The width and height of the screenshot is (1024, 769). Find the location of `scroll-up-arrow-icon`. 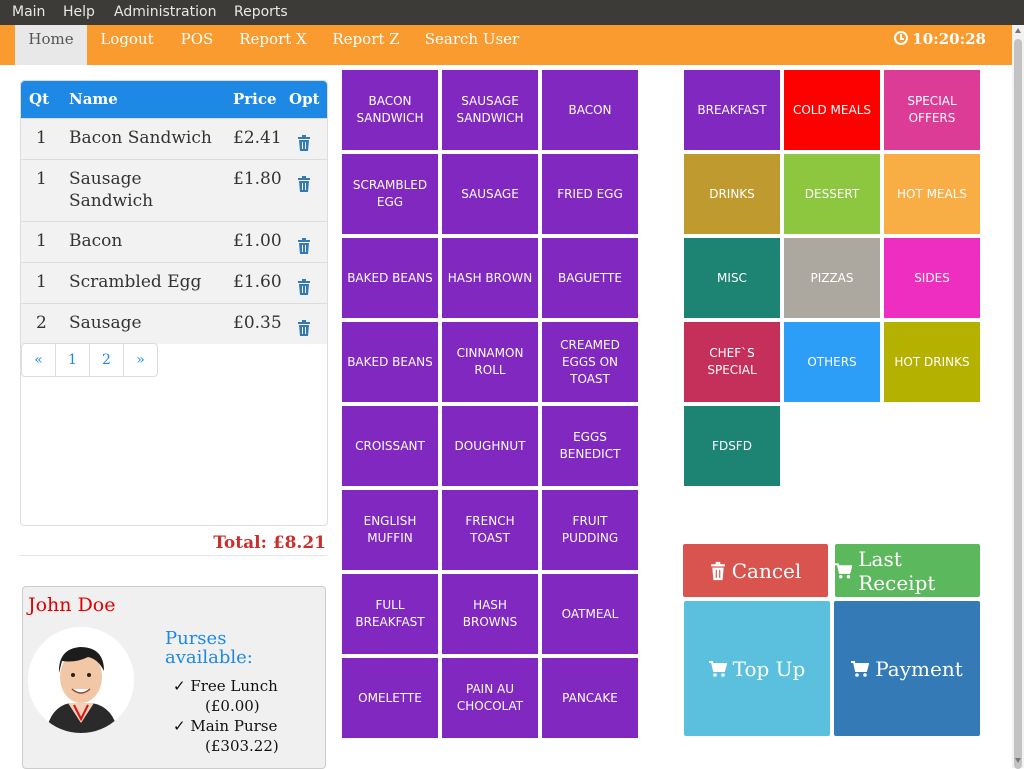

scroll-up-arrow-icon is located at coordinates (1018, 30).